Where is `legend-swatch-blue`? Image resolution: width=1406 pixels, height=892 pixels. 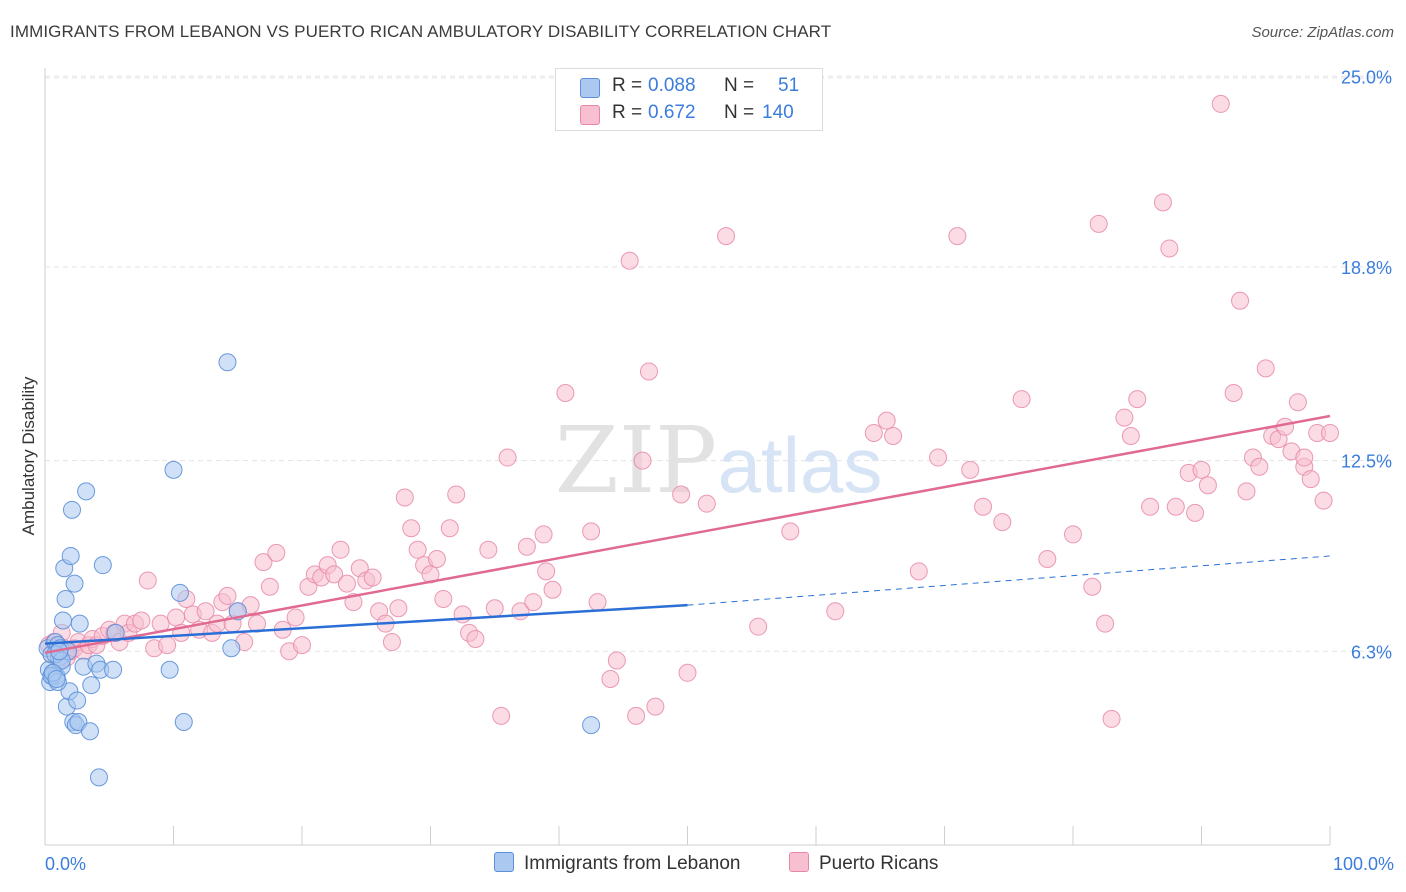 legend-swatch-blue is located at coordinates (590, 88).